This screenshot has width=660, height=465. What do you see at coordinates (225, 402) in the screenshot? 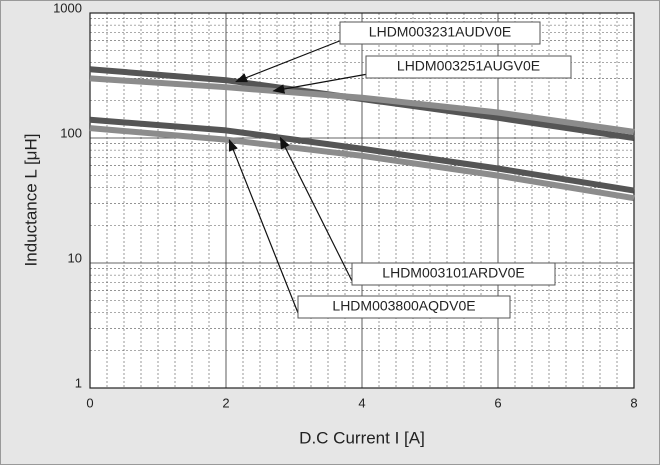
I see `x-tick-label: 2` at bounding box center [225, 402].